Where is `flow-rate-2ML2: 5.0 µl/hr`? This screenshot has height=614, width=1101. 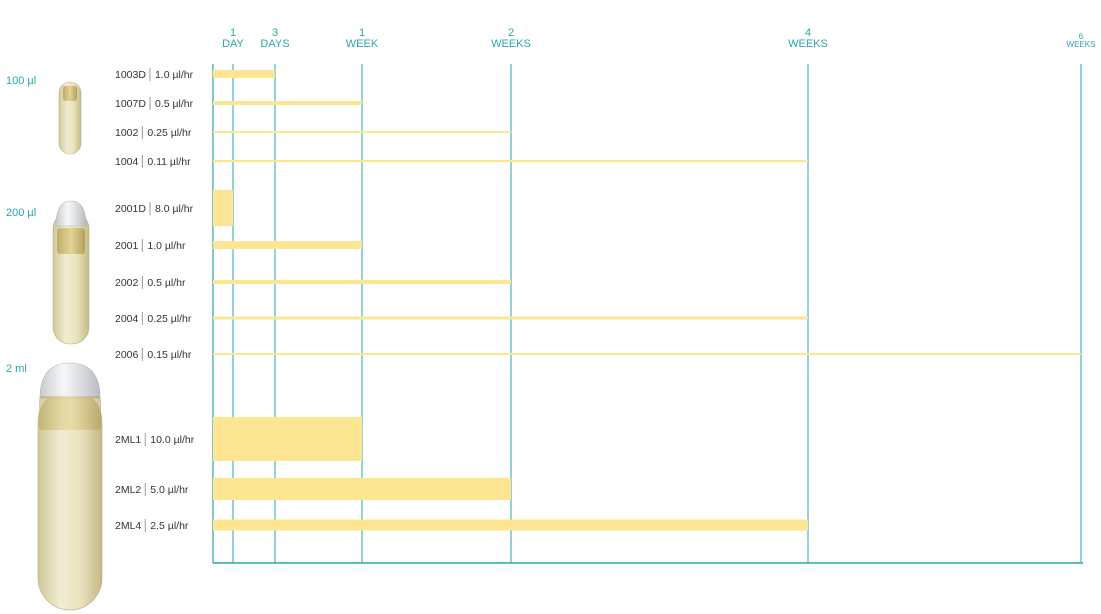 flow-rate-2ML2: 5.0 µl/hr is located at coordinates (169, 490).